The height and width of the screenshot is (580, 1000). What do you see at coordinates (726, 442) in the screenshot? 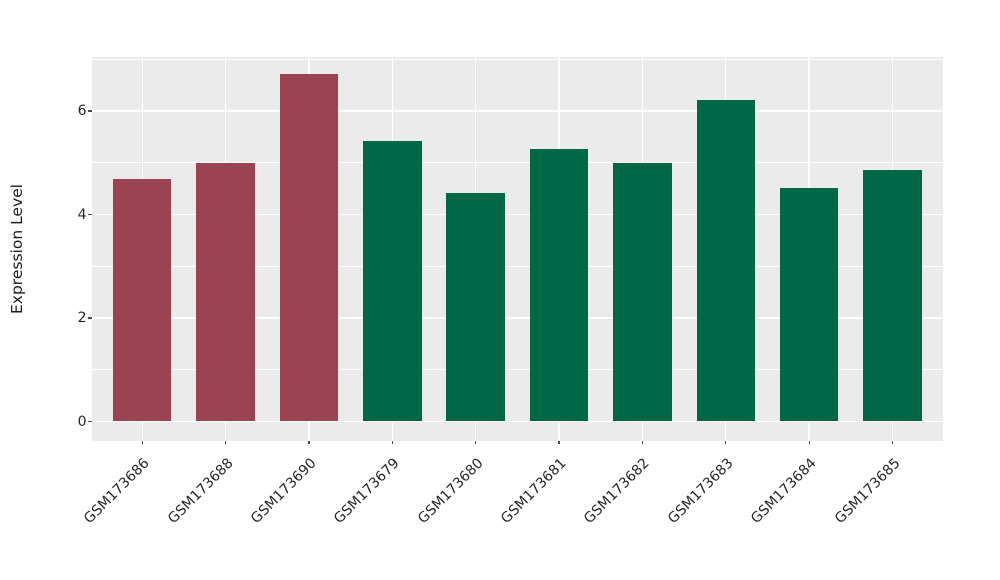
I see `x-tick-mark-GSM173683` at bounding box center [726, 442].